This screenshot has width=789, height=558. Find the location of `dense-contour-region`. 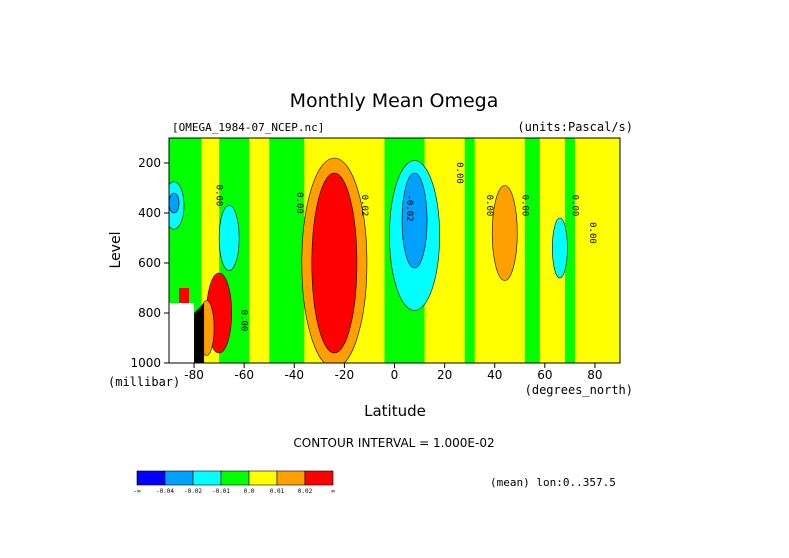

dense-contour-region is located at coordinates (199, 333).